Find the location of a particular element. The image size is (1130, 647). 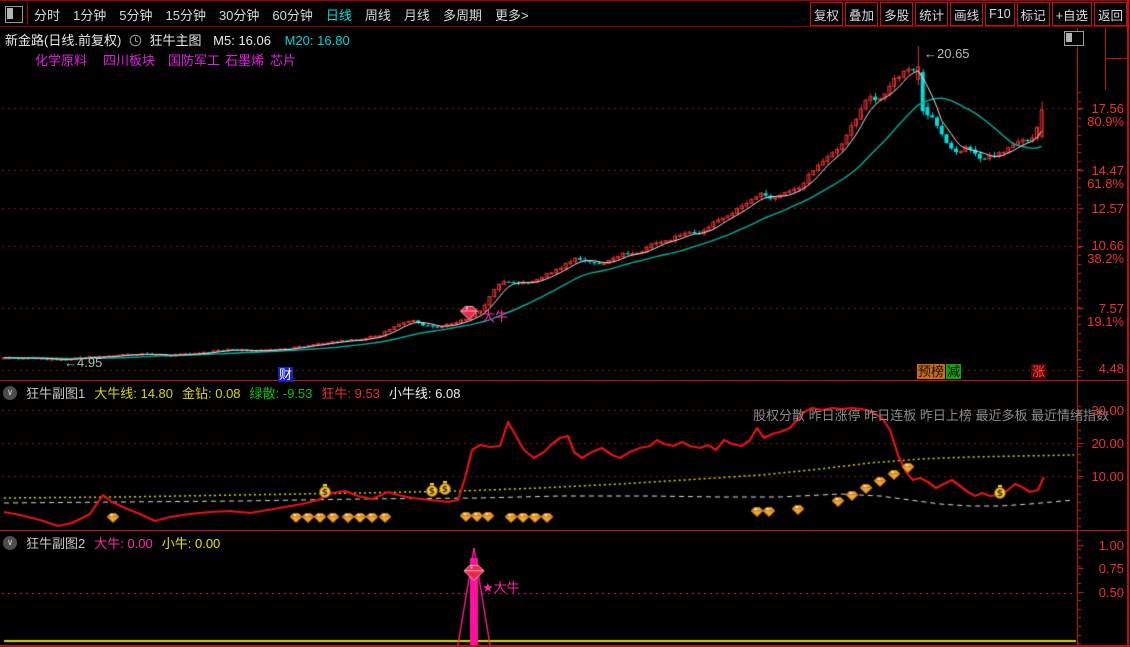

cai-badge: 财 is located at coordinates (286, 374).